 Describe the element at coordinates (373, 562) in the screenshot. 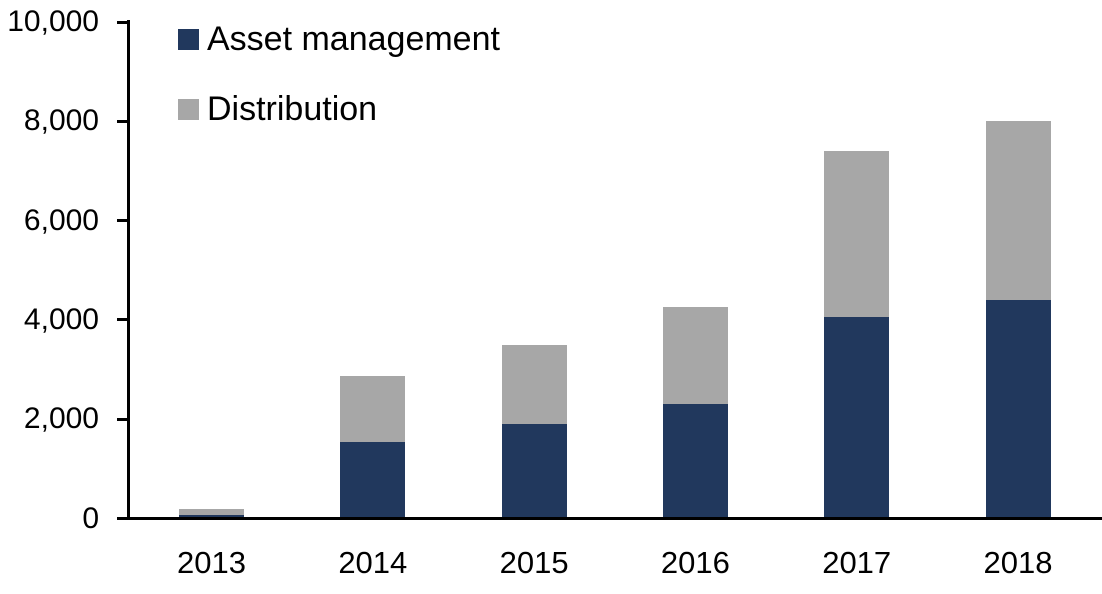

I see `x-axis-label-2014: 2014` at that location.